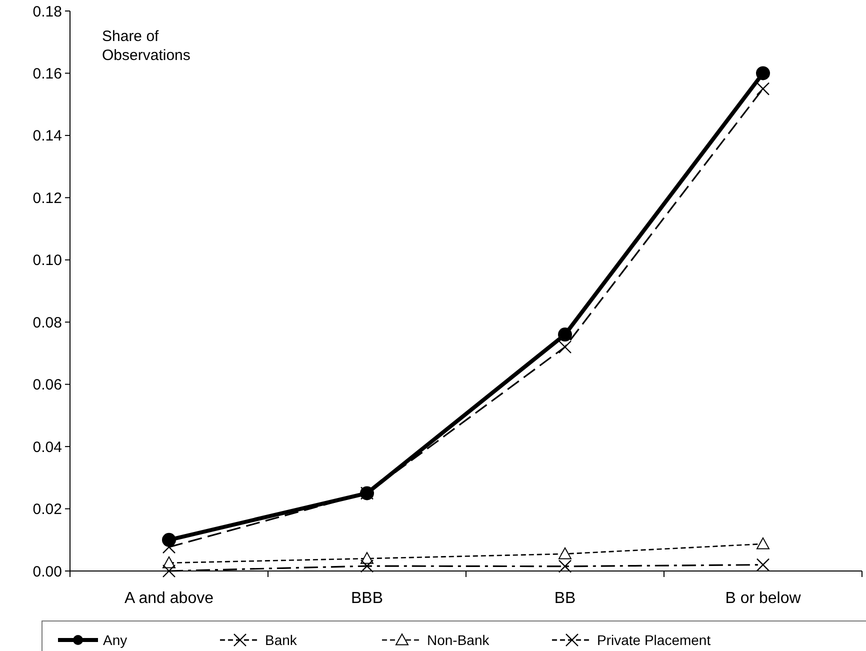  What do you see at coordinates (47, 571) in the screenshot?
I see `y-tick-label: 0.00` at bounding box center [47, 571].